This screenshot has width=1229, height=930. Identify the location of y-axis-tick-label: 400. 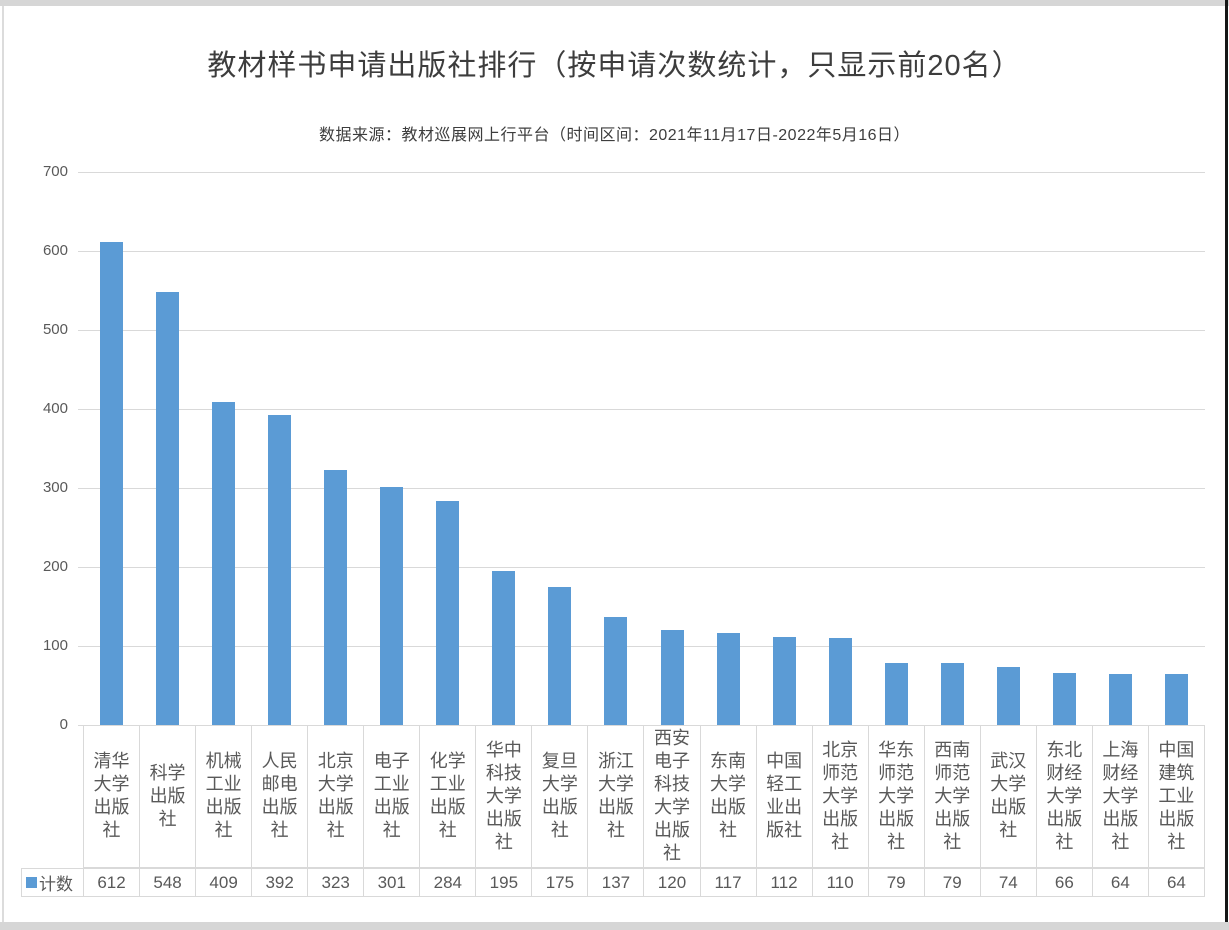
(55, 408).